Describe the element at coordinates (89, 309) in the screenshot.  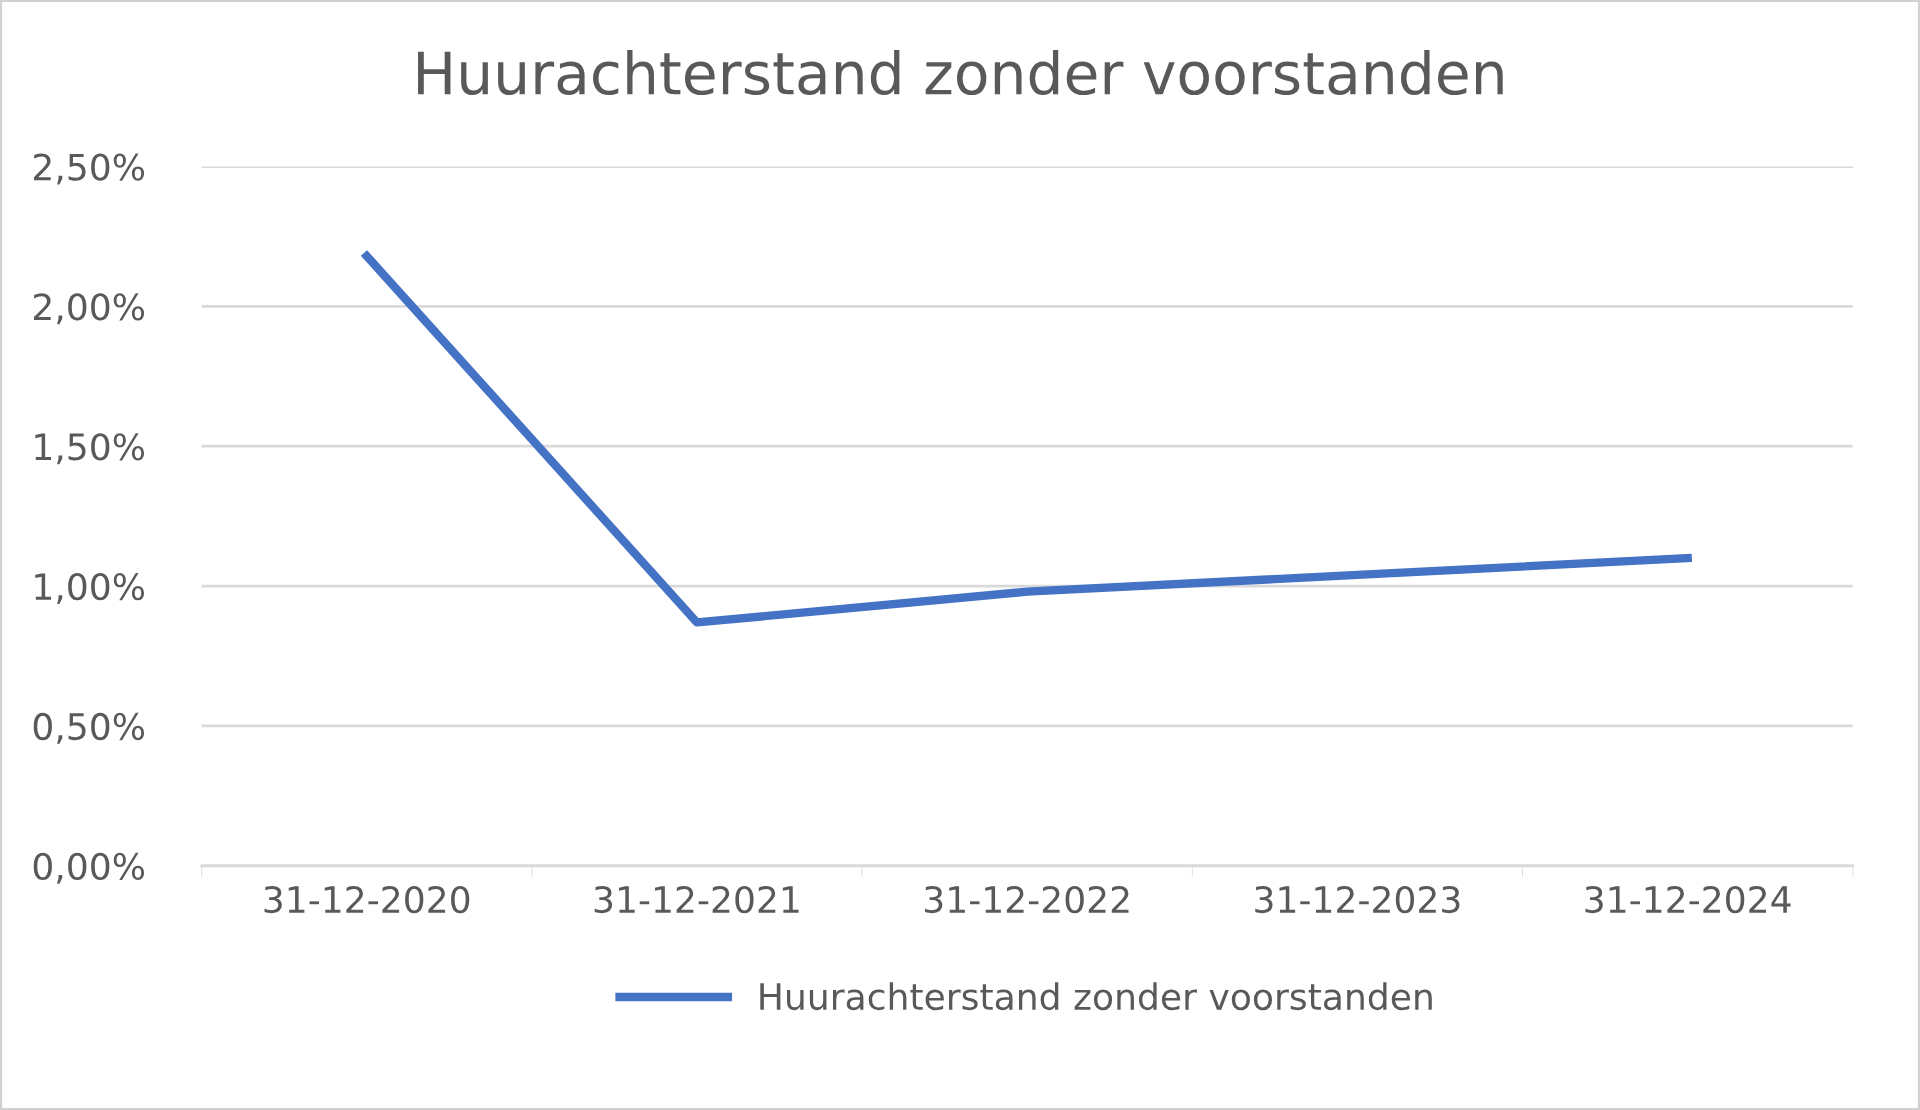
I see `y-tick-label: 2,00%` at that location.